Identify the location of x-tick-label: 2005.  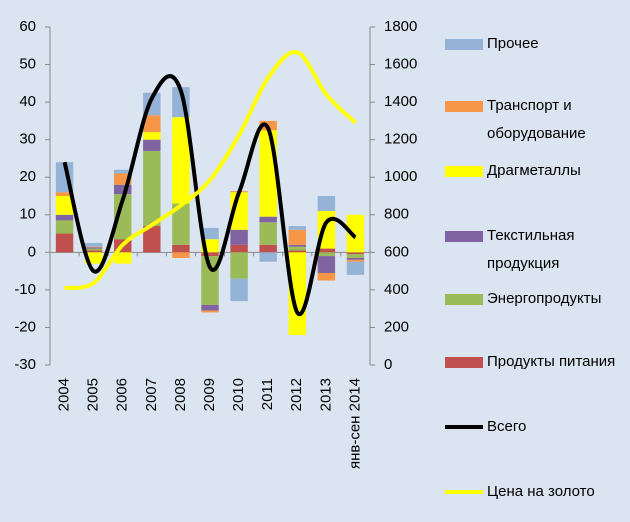
(93, 394).